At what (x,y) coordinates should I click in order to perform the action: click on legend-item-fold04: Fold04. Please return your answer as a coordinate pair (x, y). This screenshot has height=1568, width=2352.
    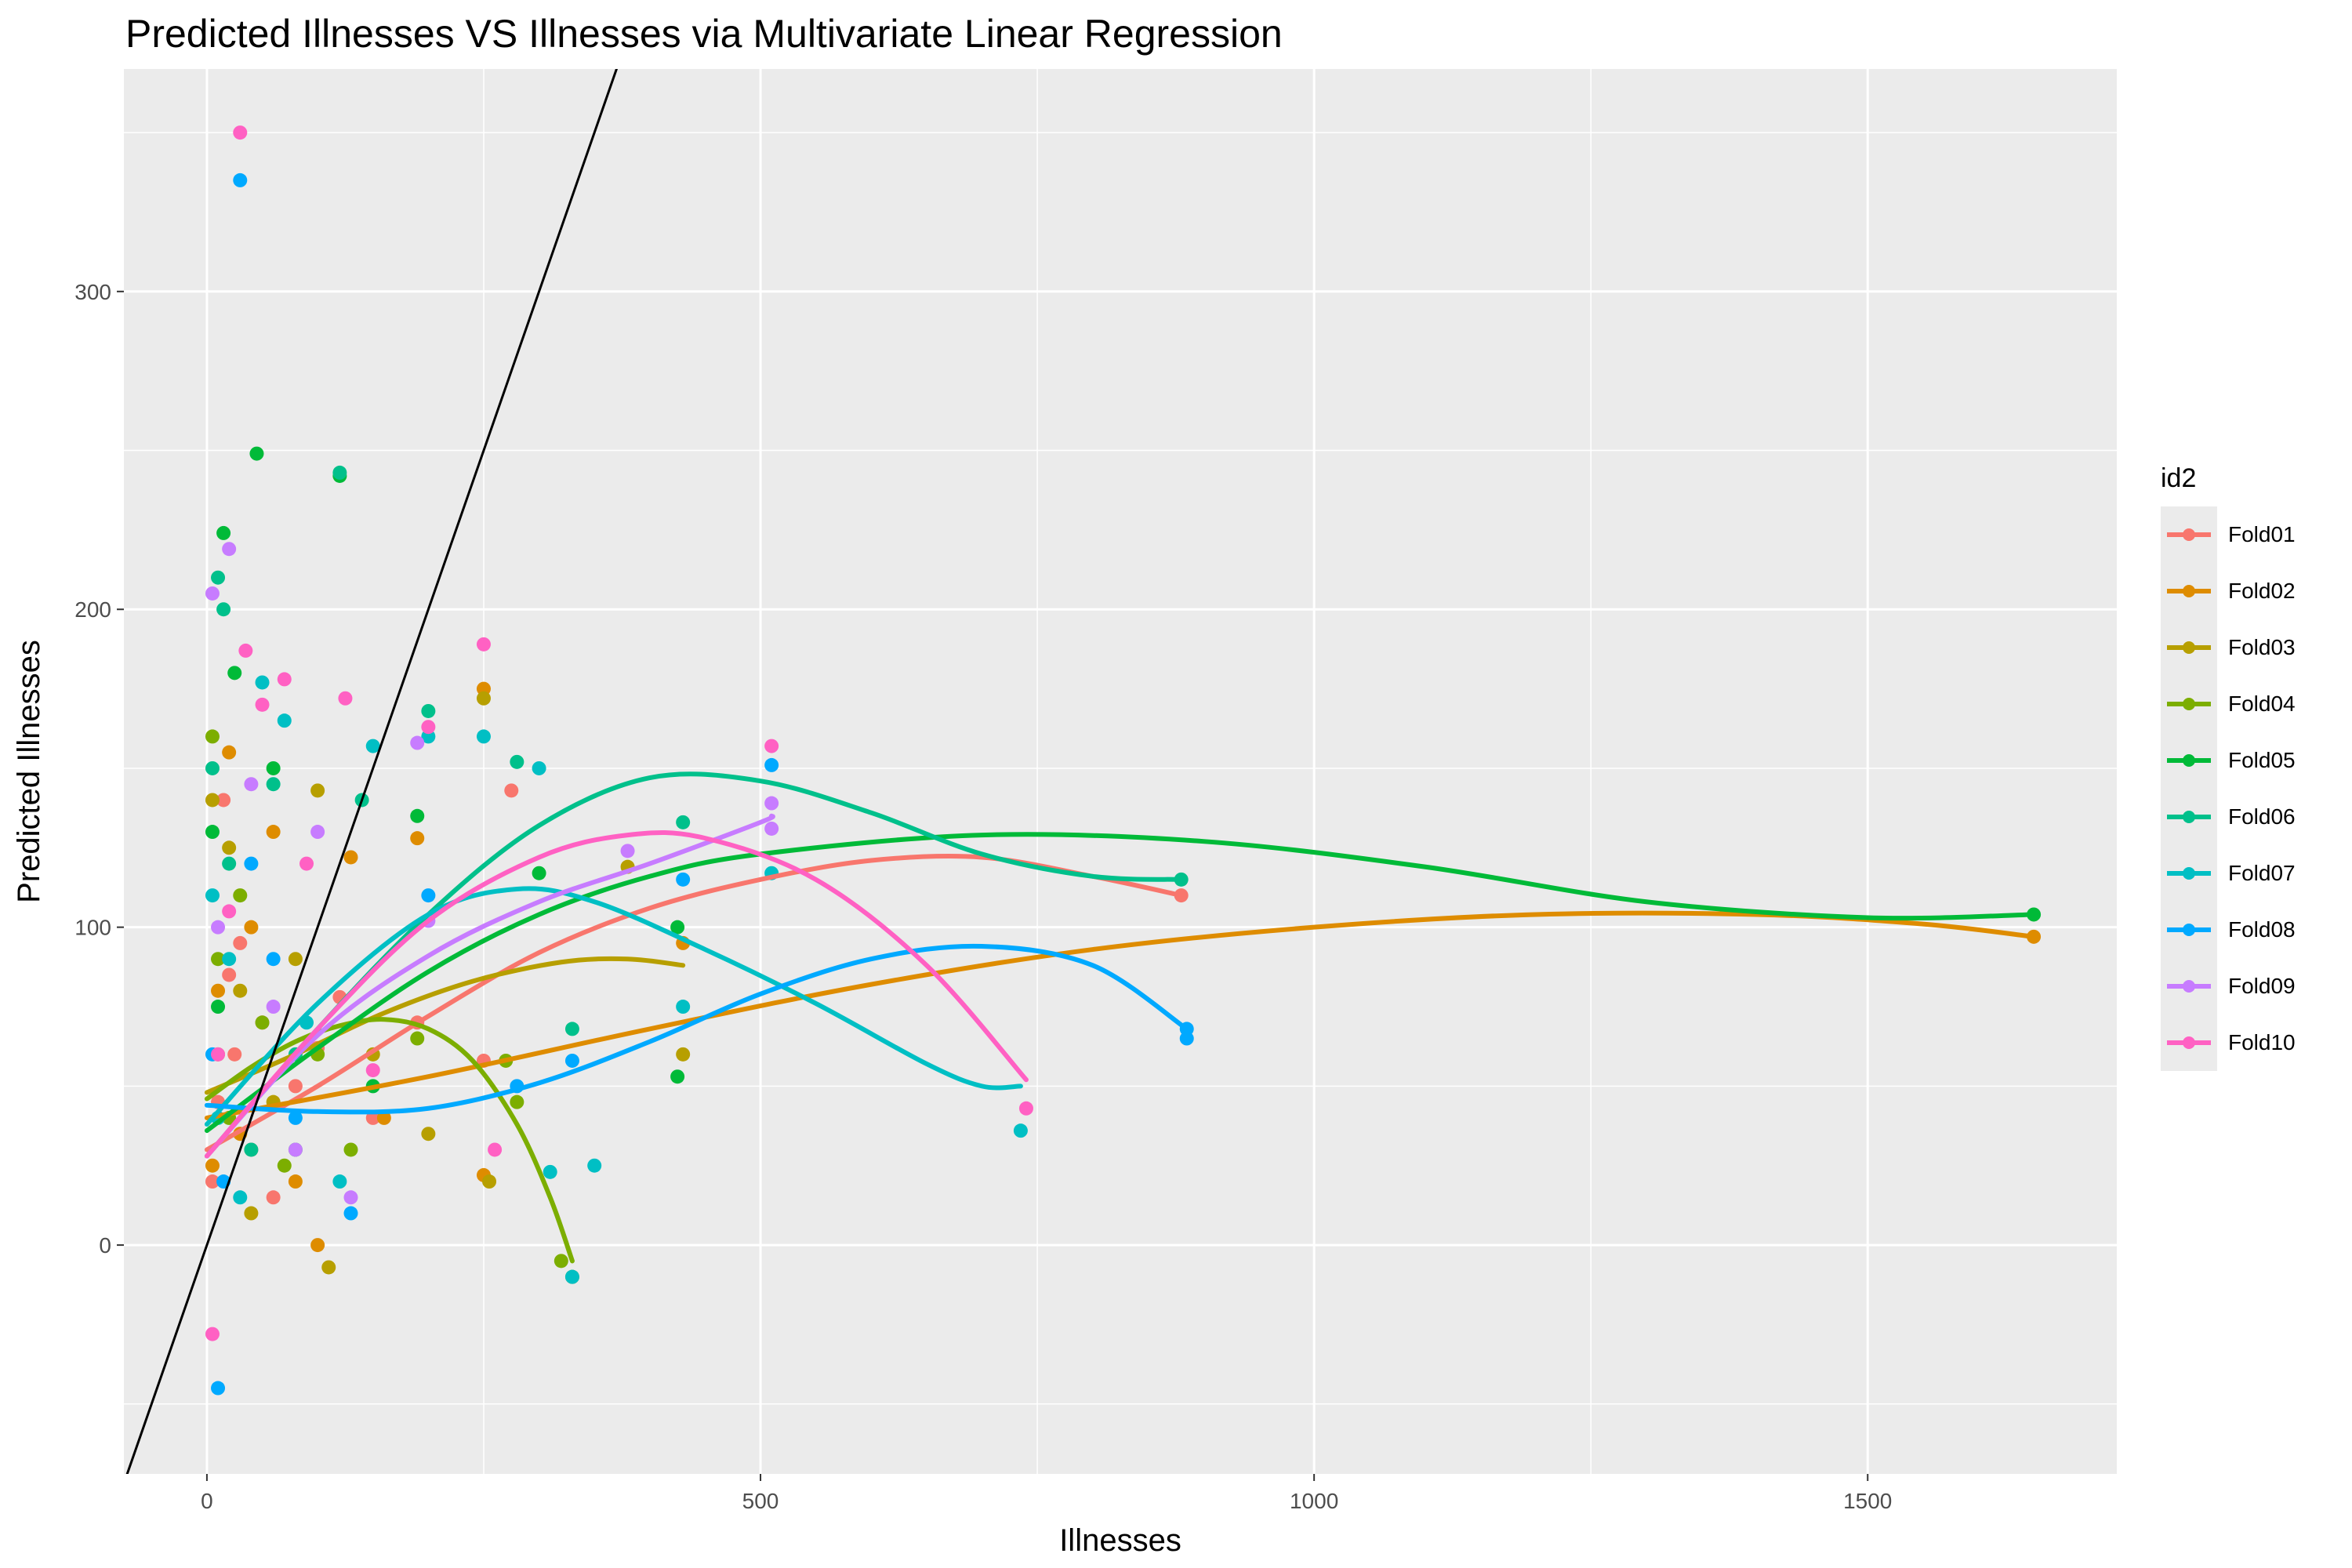
    Looking at the image, I should click on (2228, 704).